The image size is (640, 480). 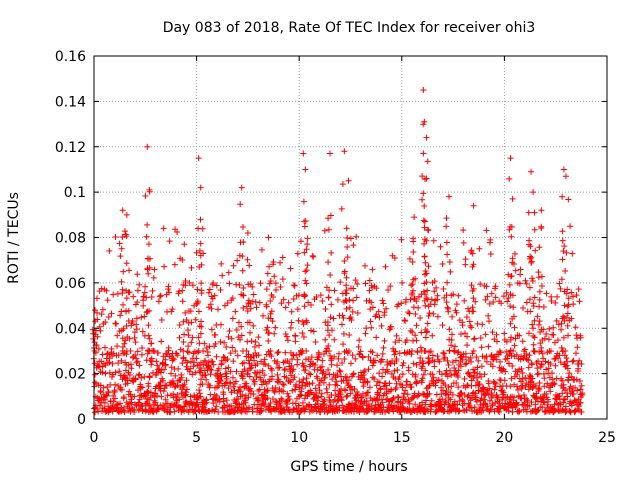 What do you see at coordinates (70, 239) in the screenshot?
I see `y-tick-label: 0.08` at bounding box center [70, 239].